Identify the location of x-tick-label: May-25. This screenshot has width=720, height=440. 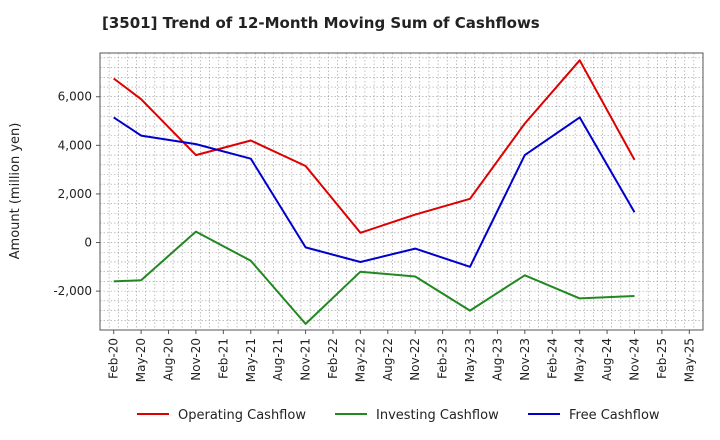
(689, 360).